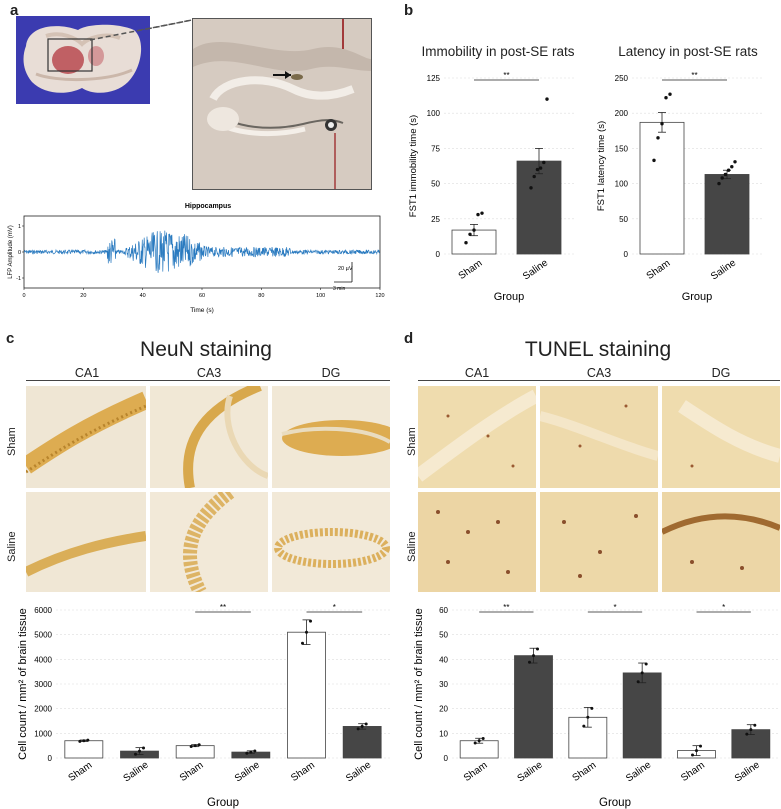 The image size is (781, 809). Describe the element at coordinates (202, 310) in the screenshot. I see `trace-xlabel: Time (s)` at that location.